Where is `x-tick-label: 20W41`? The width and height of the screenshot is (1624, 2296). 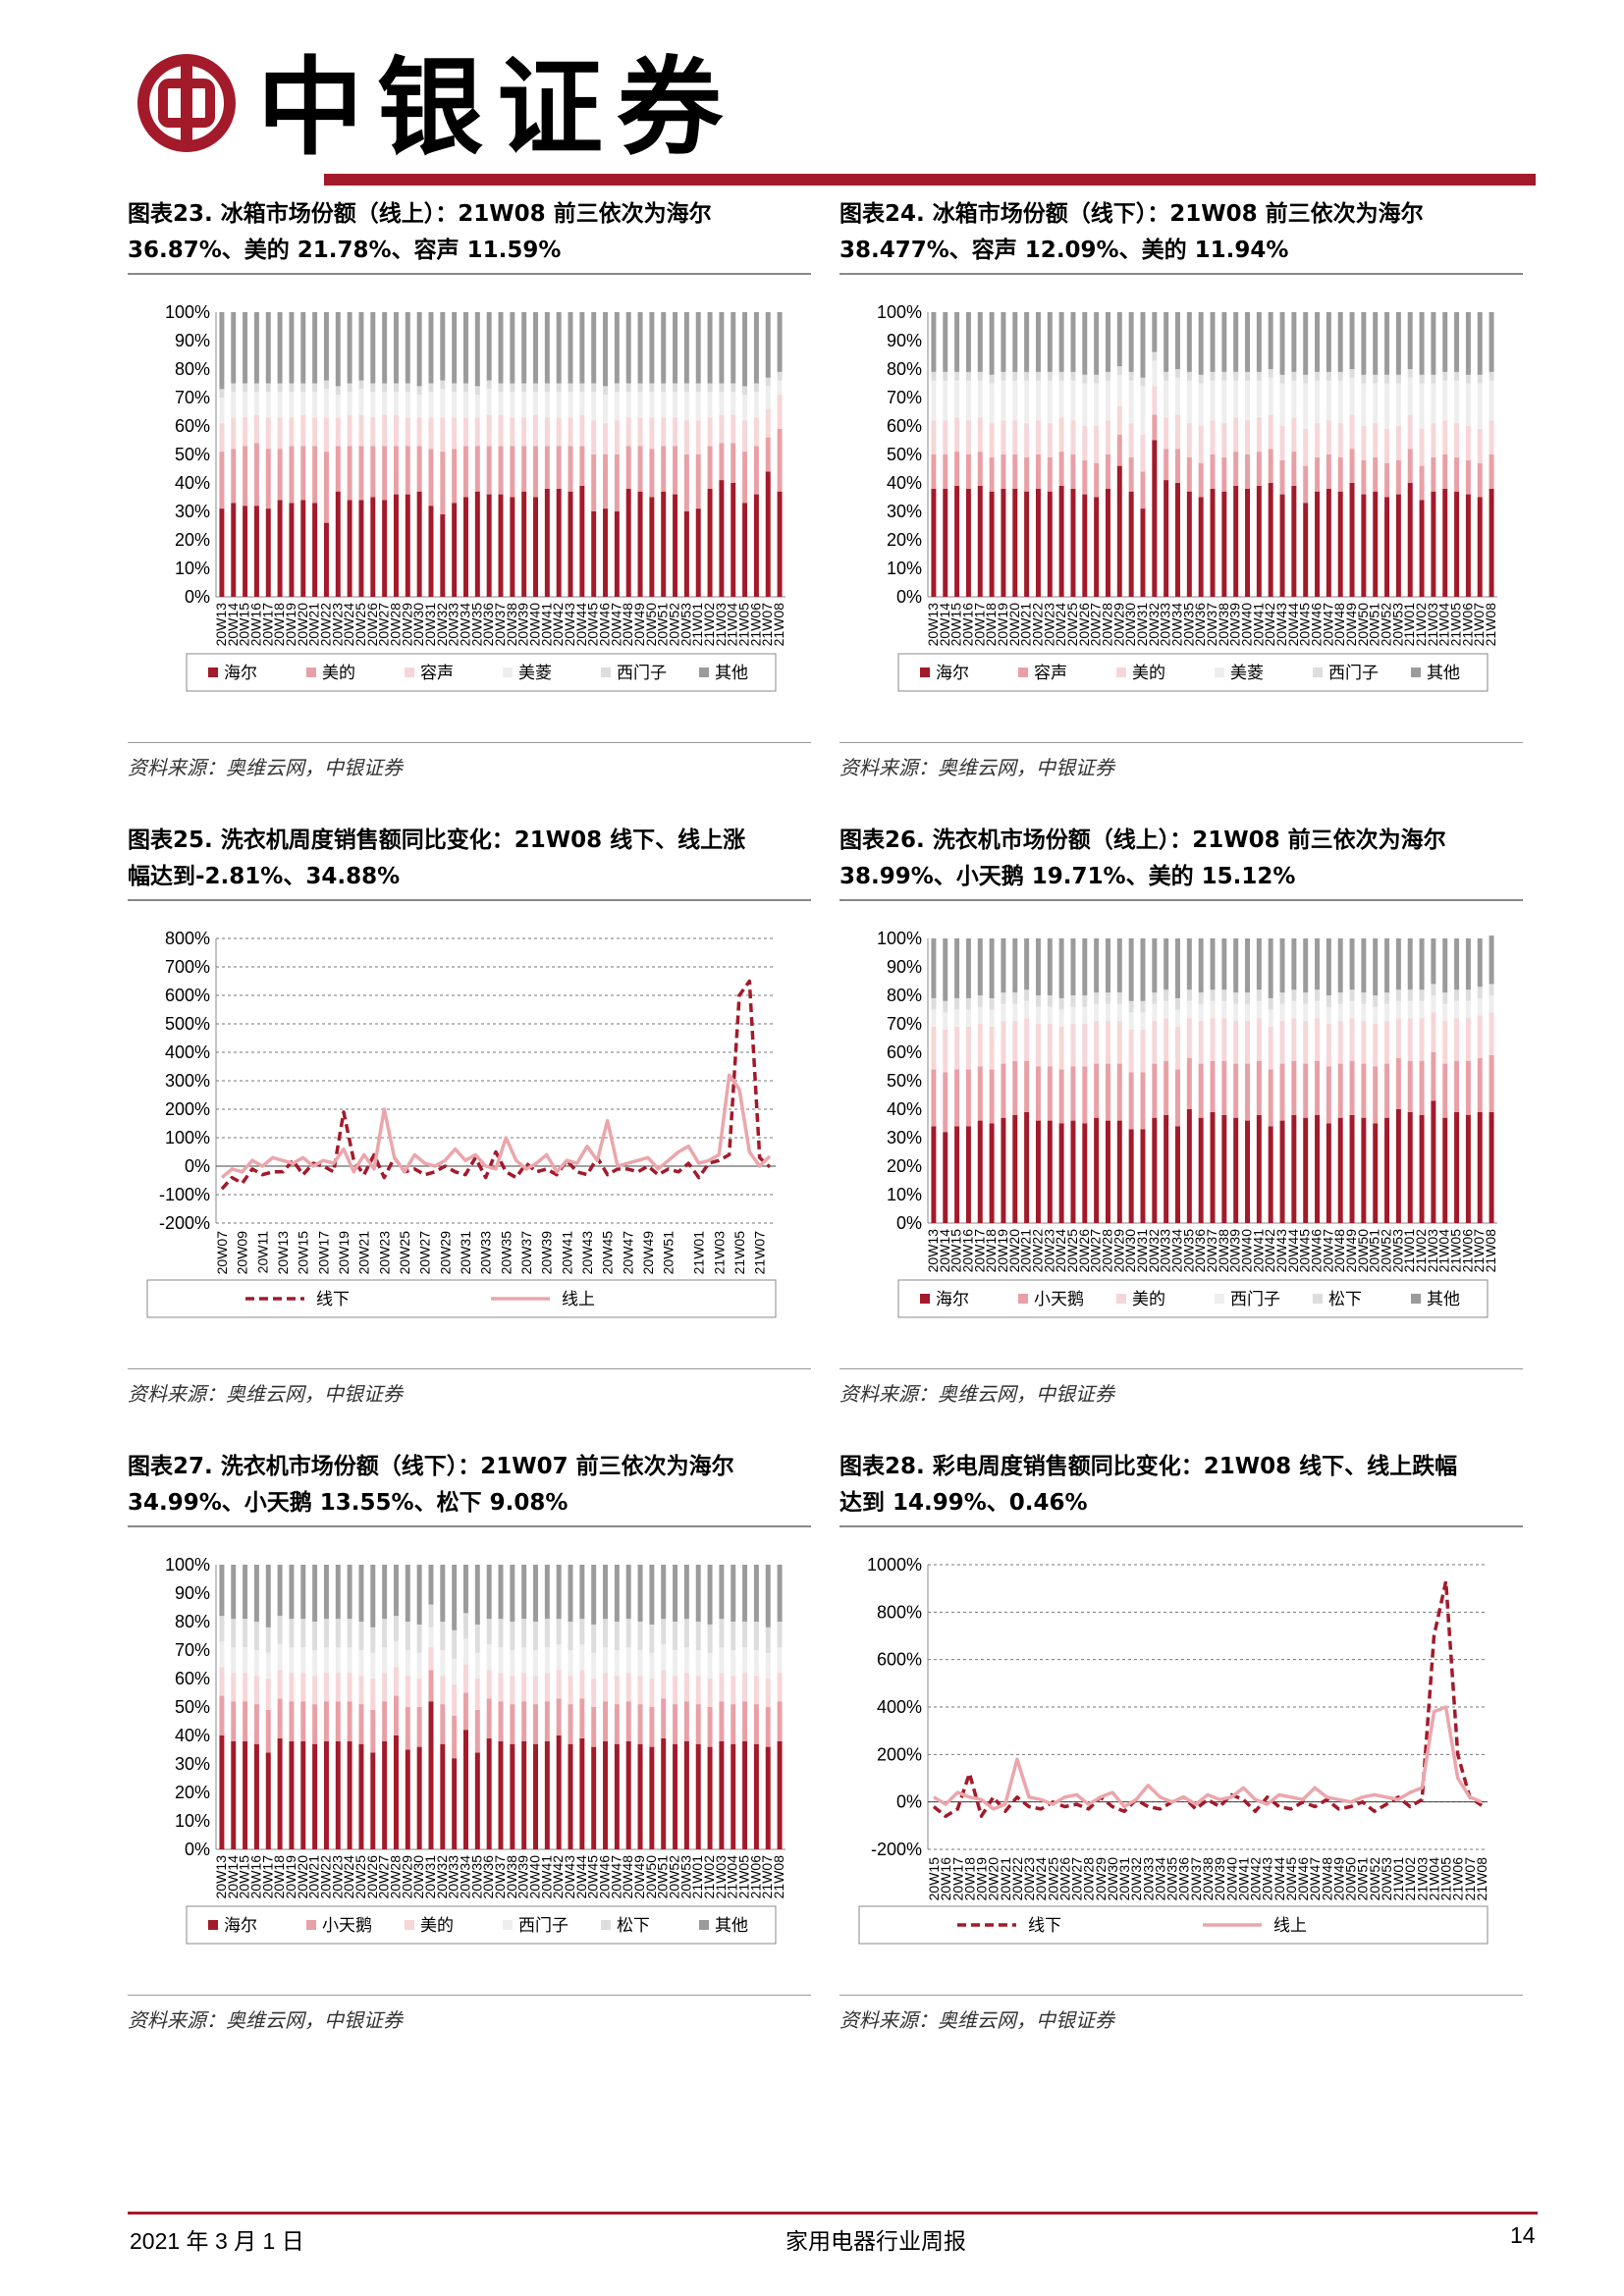 x-tick-label: 20W41 is located at coordinates (566, 1253).